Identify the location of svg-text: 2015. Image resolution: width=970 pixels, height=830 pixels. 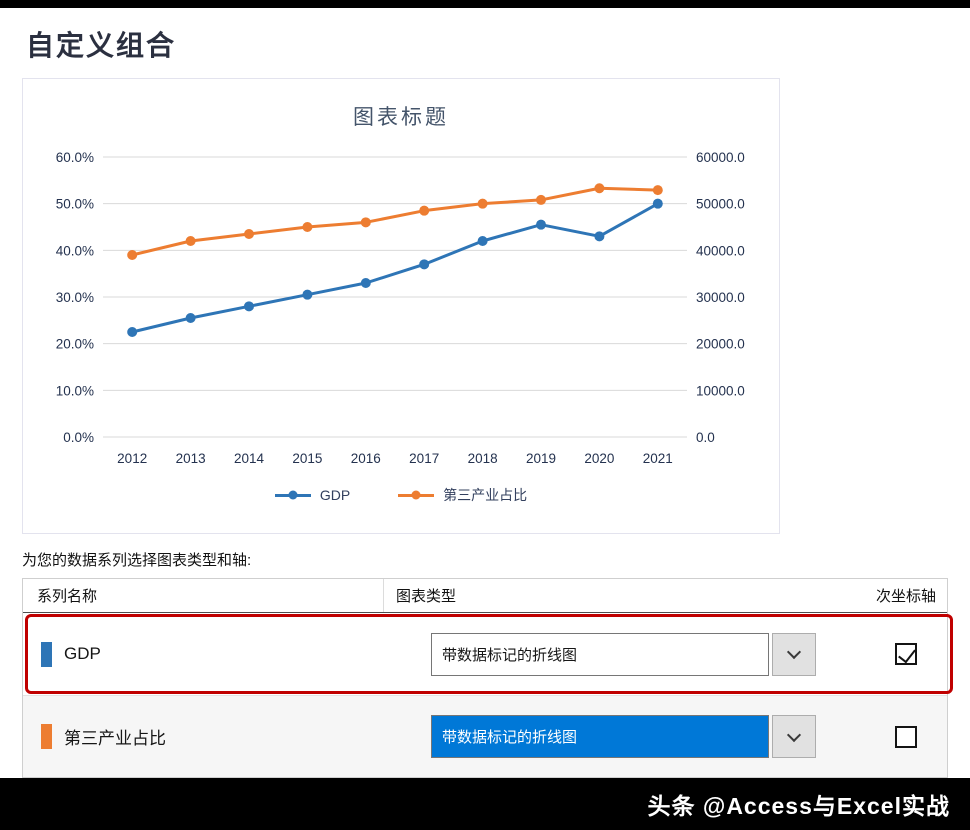
(307, 458).